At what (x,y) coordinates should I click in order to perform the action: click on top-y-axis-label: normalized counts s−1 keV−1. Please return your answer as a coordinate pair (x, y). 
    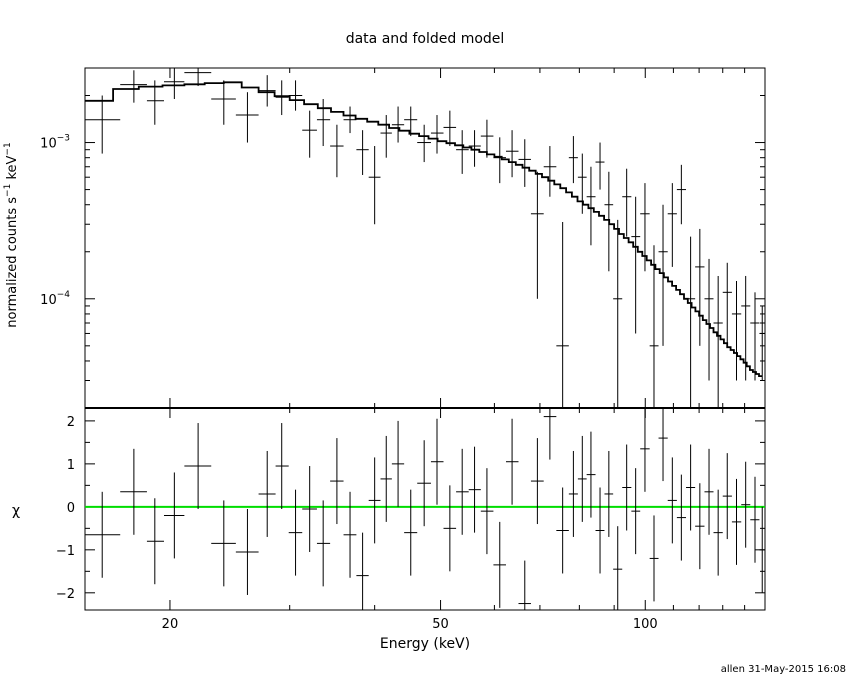
    Looking at the image, I should click on (11, 234).